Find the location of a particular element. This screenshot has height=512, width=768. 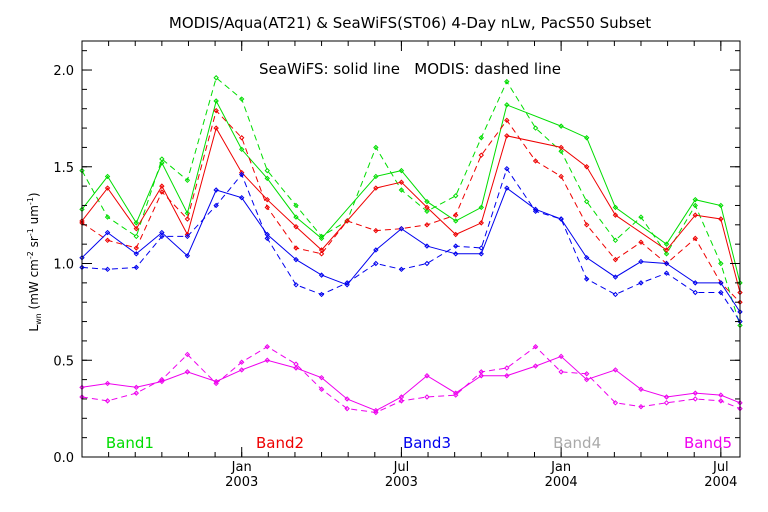

y-tick-label: 2.0 is located at coordinates (63, 71).